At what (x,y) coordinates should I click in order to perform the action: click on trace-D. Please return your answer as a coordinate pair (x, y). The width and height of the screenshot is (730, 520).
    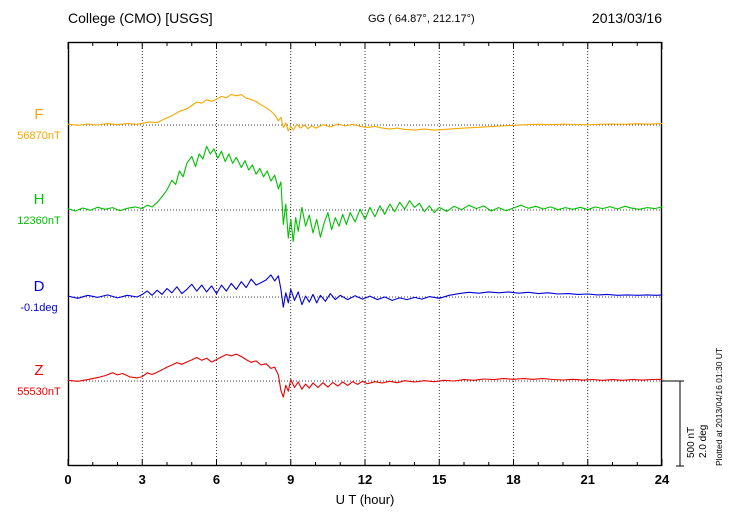
    Looking at the image, I should click on (365, 291).